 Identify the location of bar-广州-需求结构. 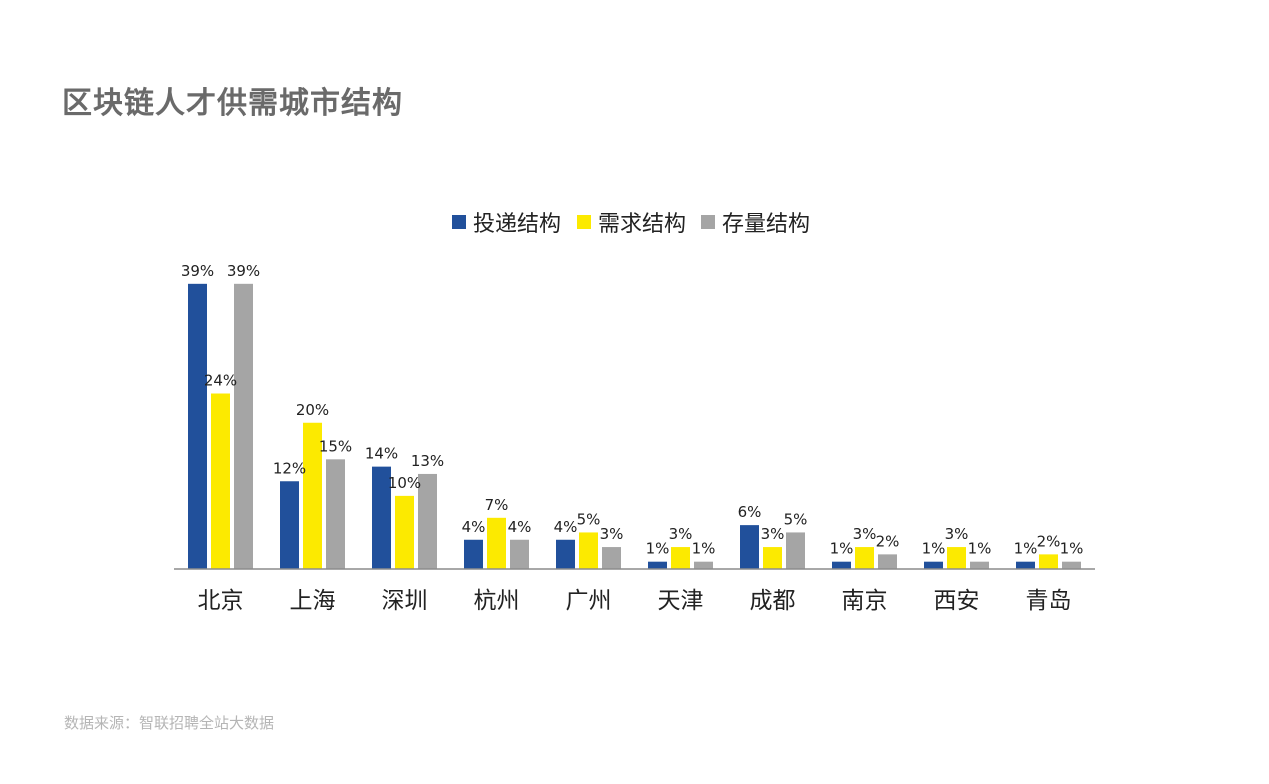
(588, 550).